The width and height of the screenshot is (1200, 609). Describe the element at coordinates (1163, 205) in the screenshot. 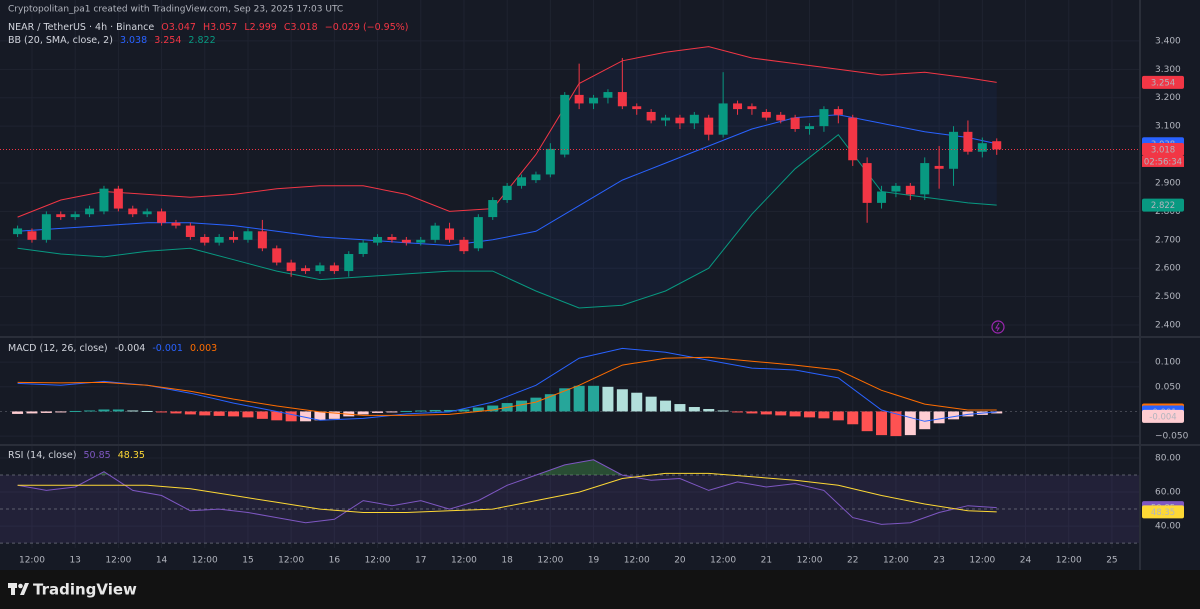

I see `bb-lower-tag-bg` at that location.